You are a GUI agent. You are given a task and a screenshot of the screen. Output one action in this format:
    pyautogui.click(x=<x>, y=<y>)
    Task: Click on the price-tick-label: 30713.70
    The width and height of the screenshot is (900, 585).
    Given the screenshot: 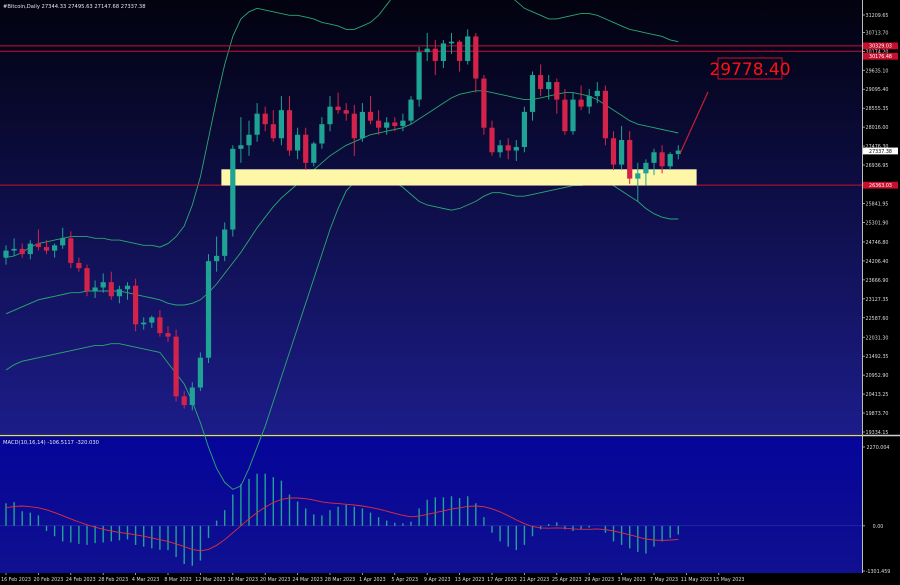 What is the action you would take?
    pyautogui.click(x=877, y=33)
    